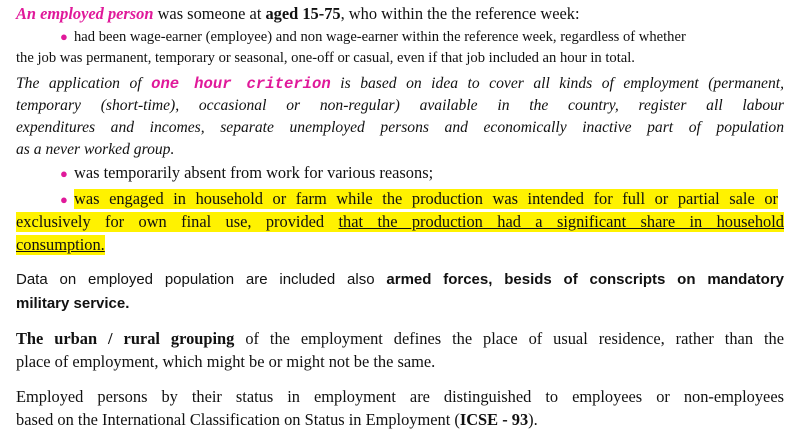  Describe the element at coordinates (125, 338) in the screenshot. I see `urban-rural-term: The urban / rural grouping` at that location.